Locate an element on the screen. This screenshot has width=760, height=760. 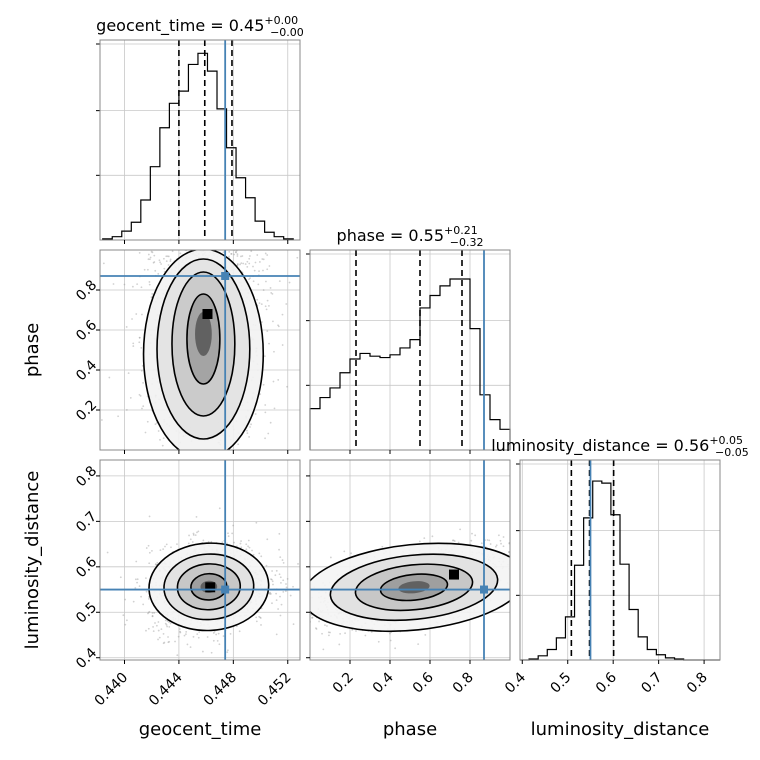
density-phase-luminosity_distance is located at coordinates (418, 588).